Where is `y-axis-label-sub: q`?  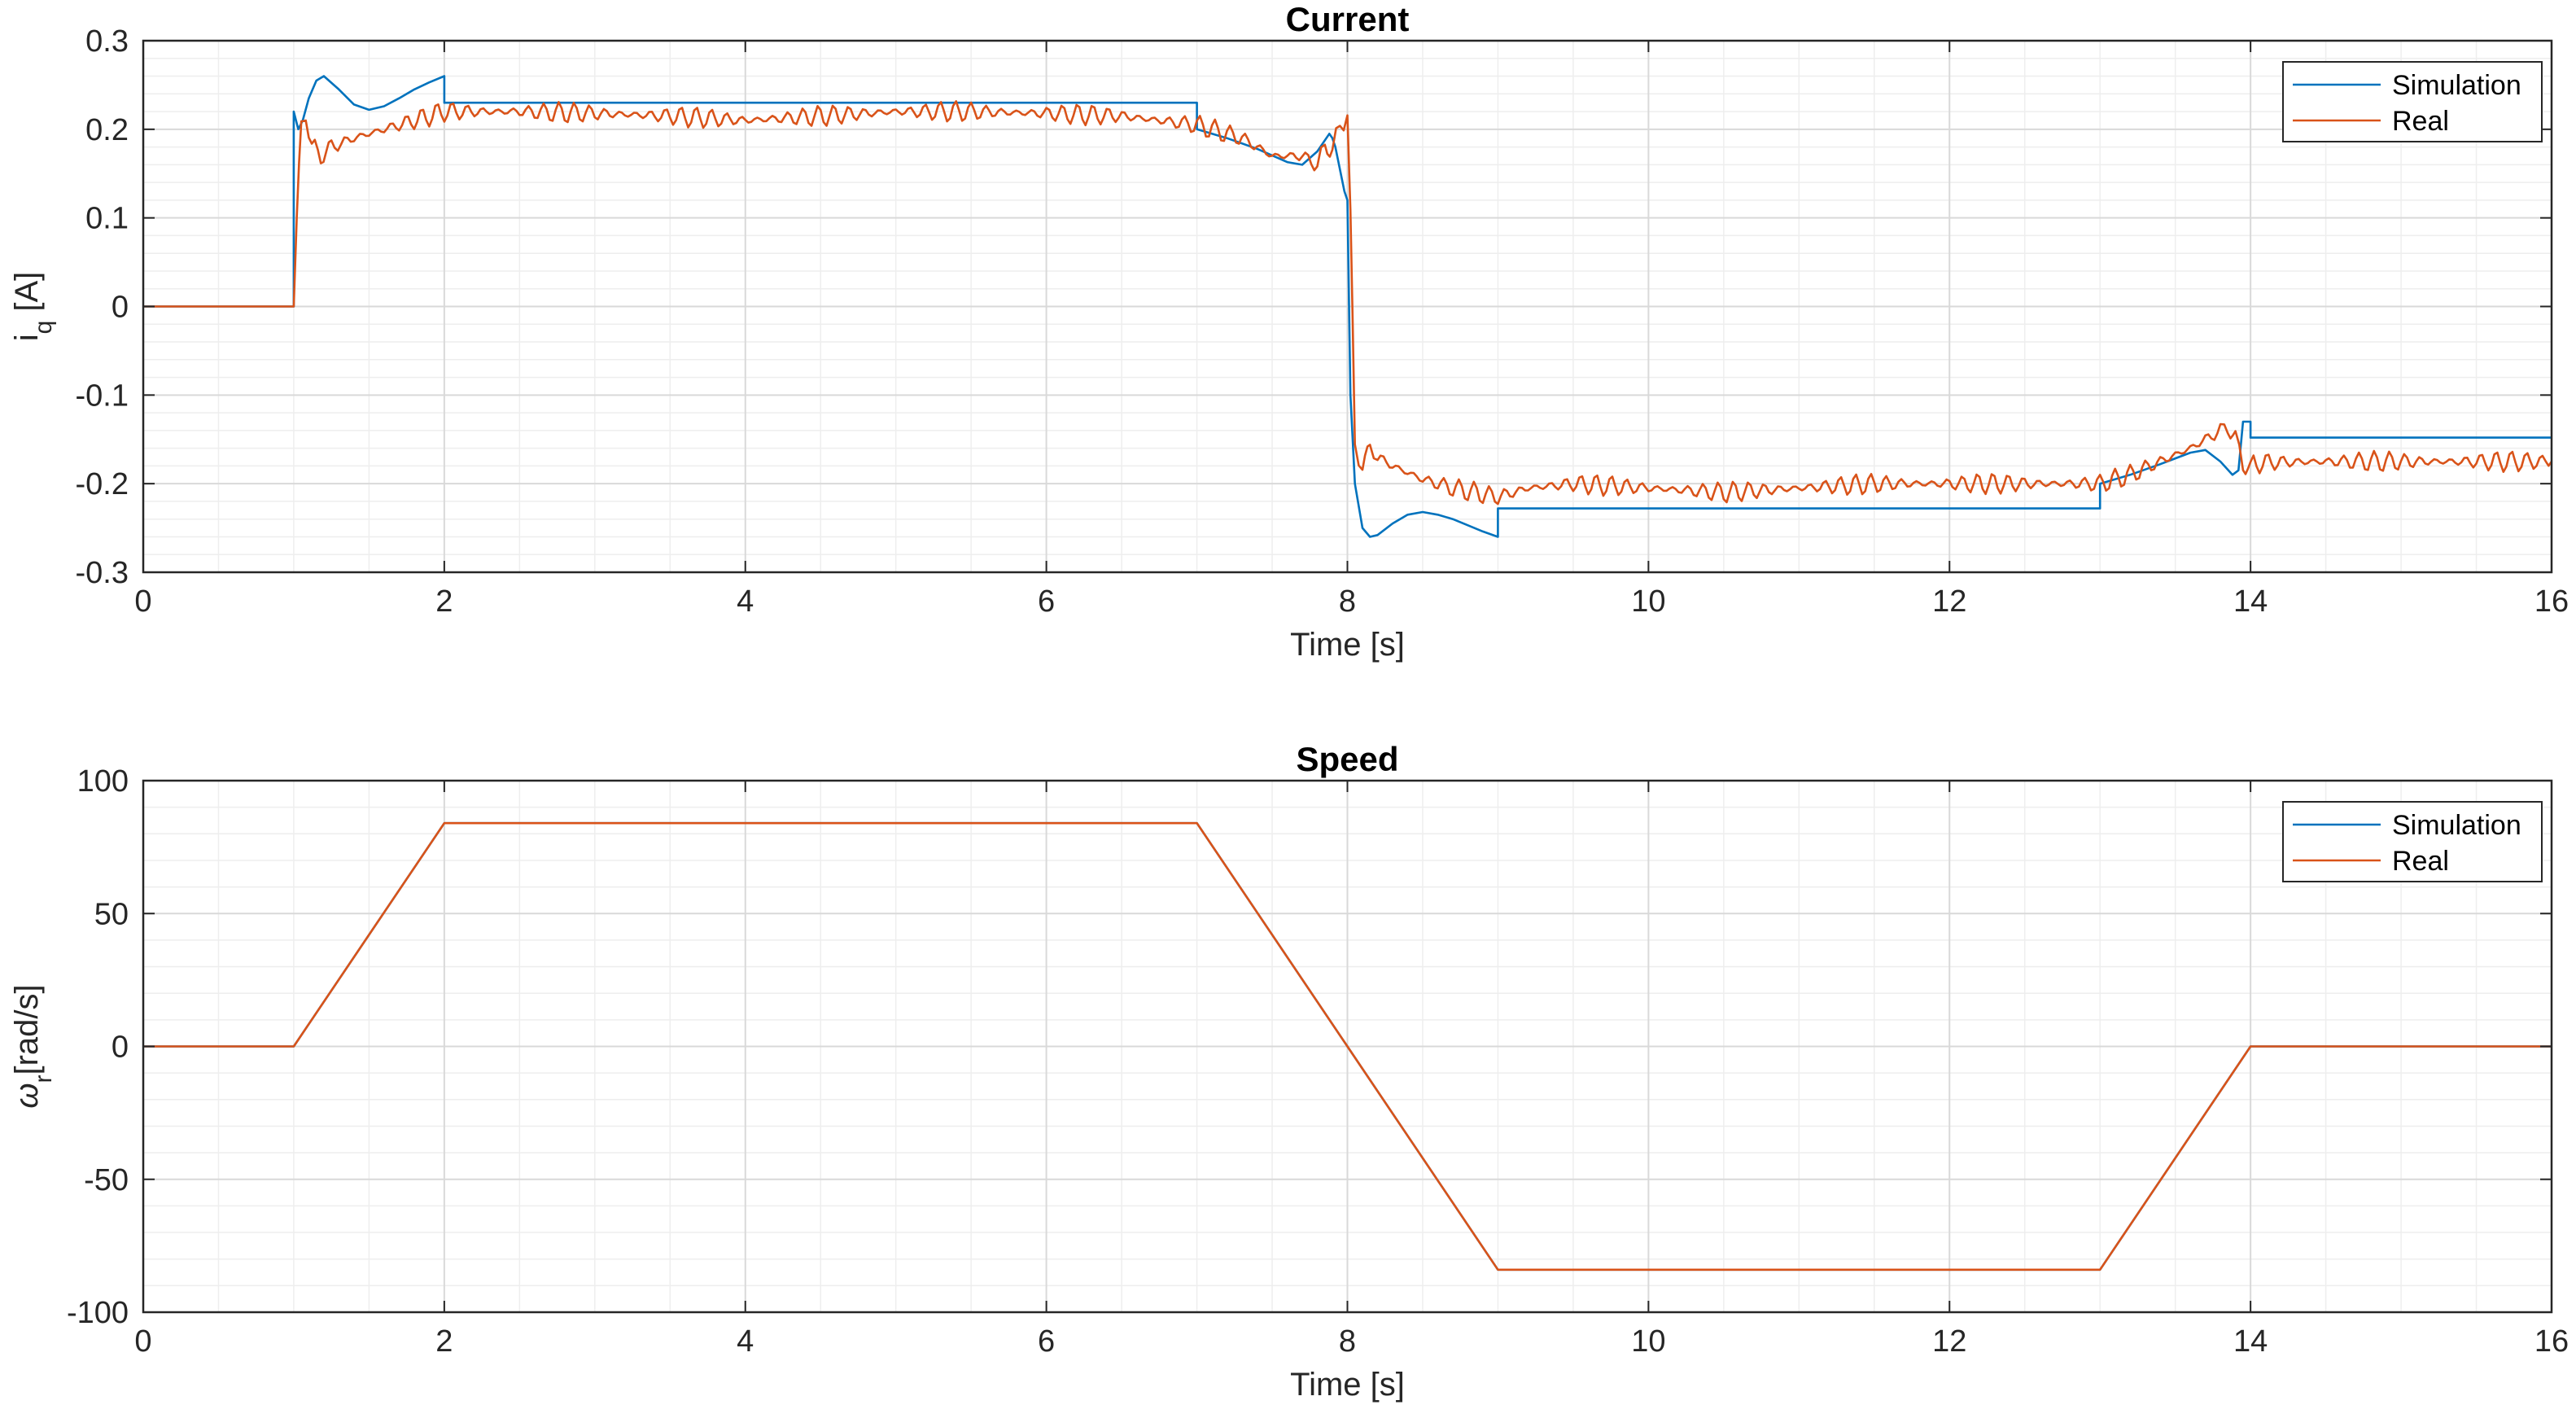 y-axis-label-sub: q is located at coordinates (43, 328).